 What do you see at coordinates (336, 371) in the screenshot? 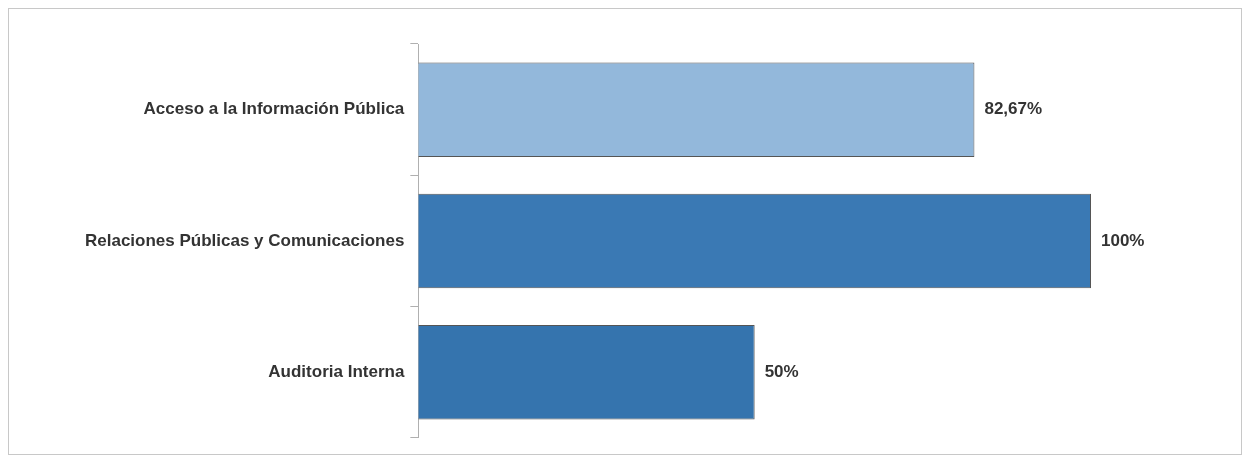
I see `y-tick-label: Auditoria Interna` at bounding box center [336, 371].